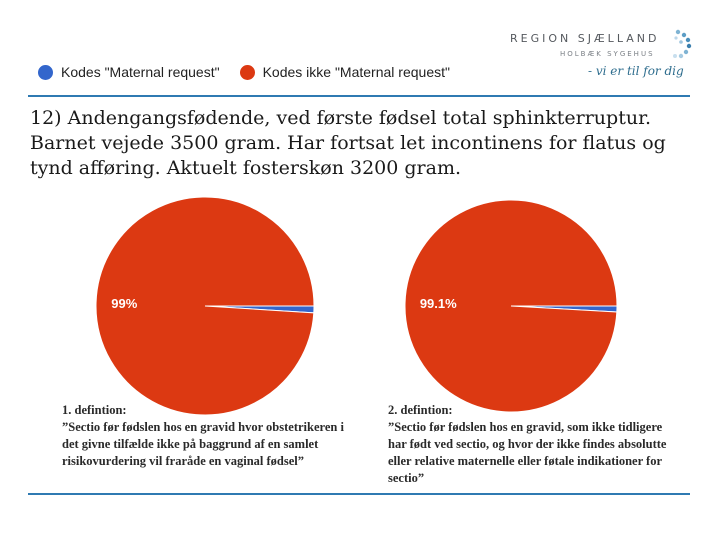 This screenshot has height=540, width=720. I want to click on legend-label: Kodes "Maternal request", so click(140, 72).